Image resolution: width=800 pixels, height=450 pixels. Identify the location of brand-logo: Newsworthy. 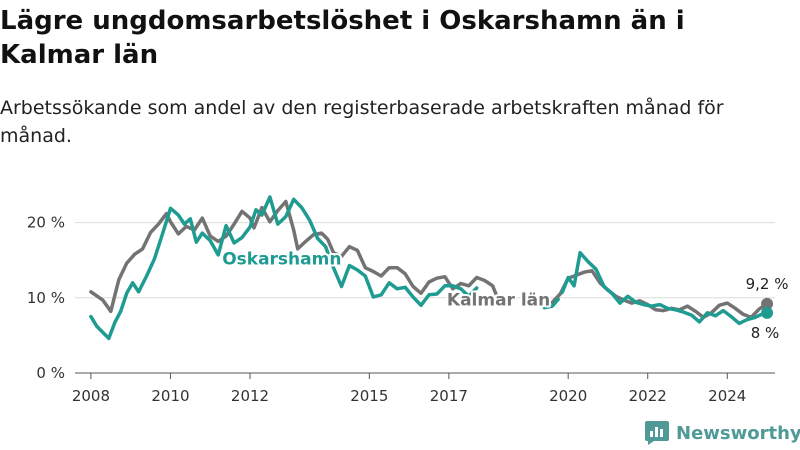
(722, 433).